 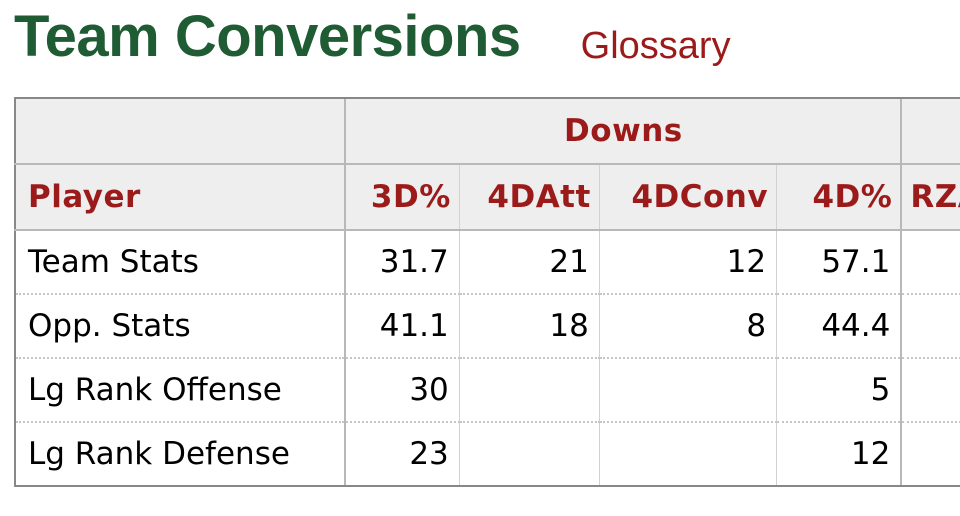 What do you see at coordinates (180, 326) in the screenshot?
I see `row-label: Opp. Stats` at bounding box center [180, 326].